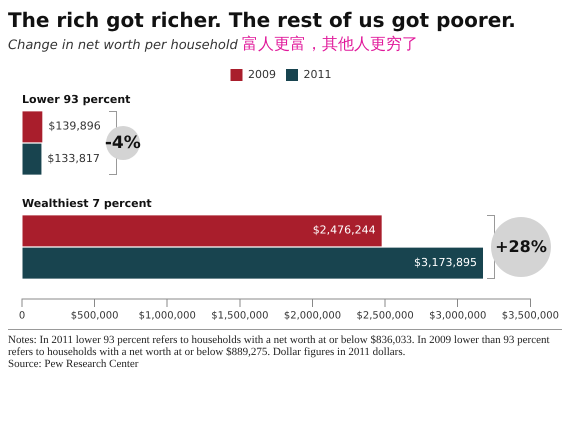  What do you see at coordinates (279, 346) in the screenshot?
I see `text: Notes: In 2011 lower 93 percent refers to households with a net worth at or below $836,033. In 2009 lower than 93 percent refers to households with a net worth at or below $889,275. Dollar figures in 2011 dollars.` at bounding box center [279, 346].